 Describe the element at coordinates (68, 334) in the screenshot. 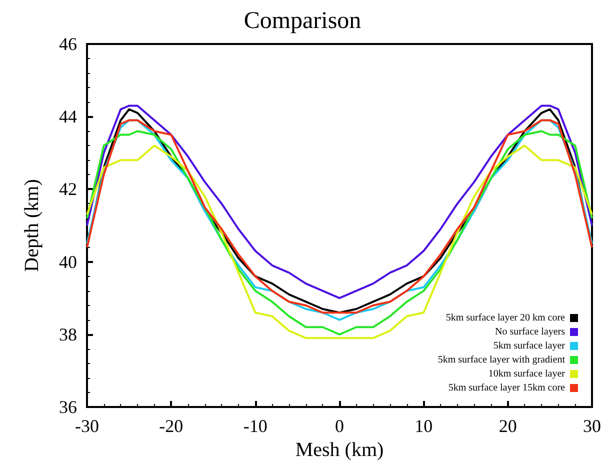

I see `y-tick-label: 38` at that location.